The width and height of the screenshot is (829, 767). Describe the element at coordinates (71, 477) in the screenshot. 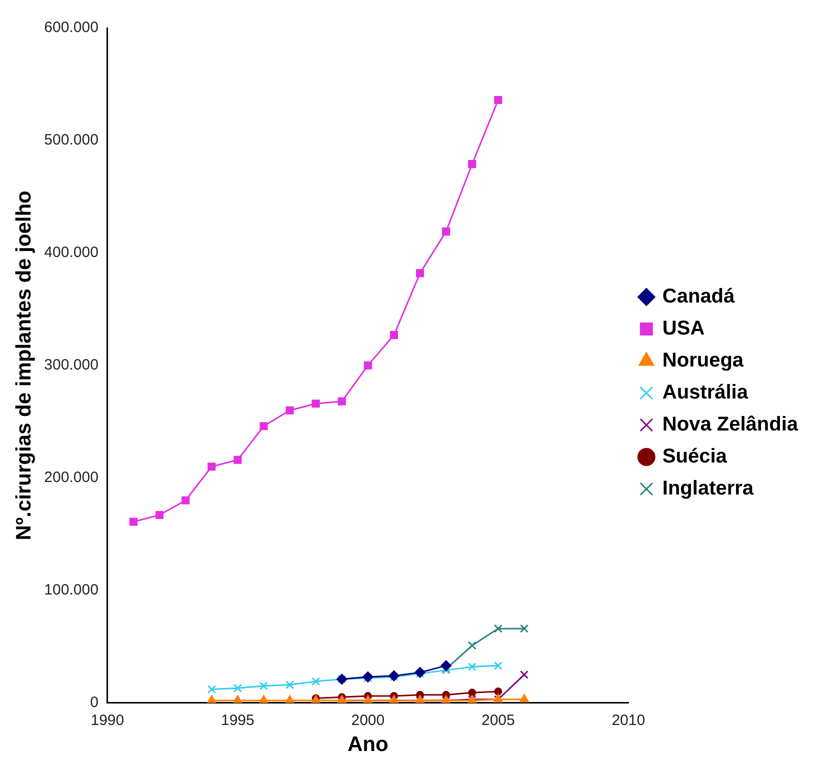

I see `y-tick-label: 200.000` at that location.